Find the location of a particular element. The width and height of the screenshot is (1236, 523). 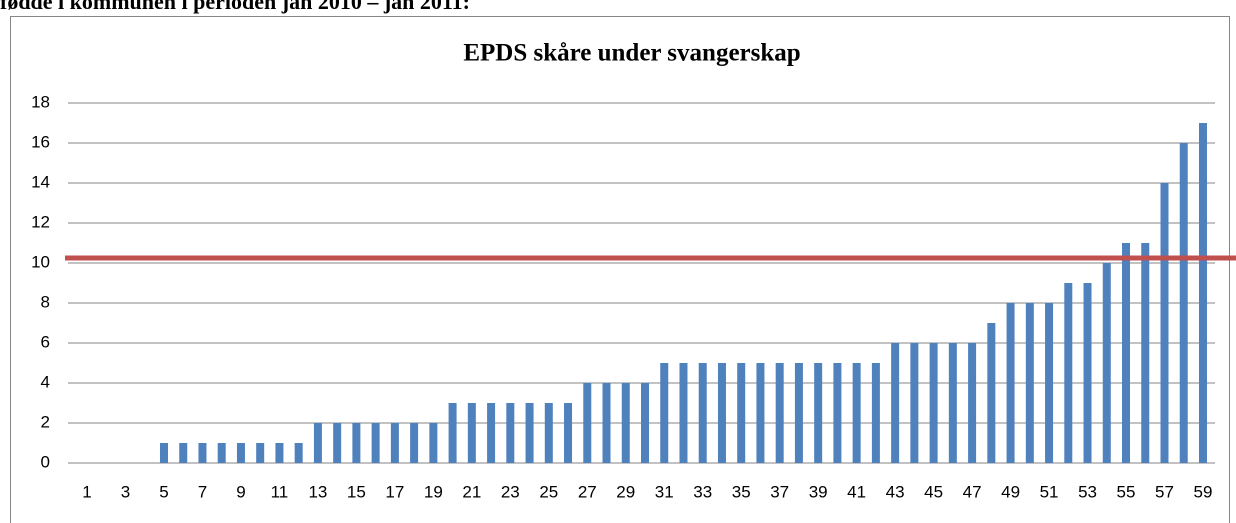

x-tick-label: 33 is located at coordinates (702, 491).